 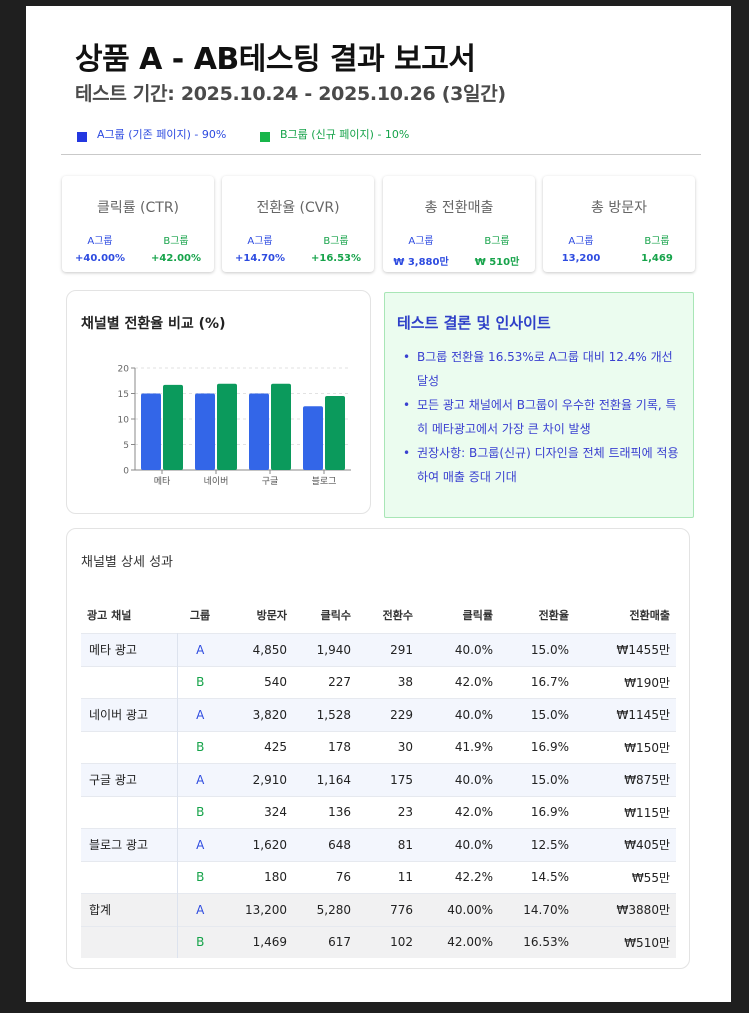 I want to click on table-cell: ₩1455만, so click(x=625, y=649).